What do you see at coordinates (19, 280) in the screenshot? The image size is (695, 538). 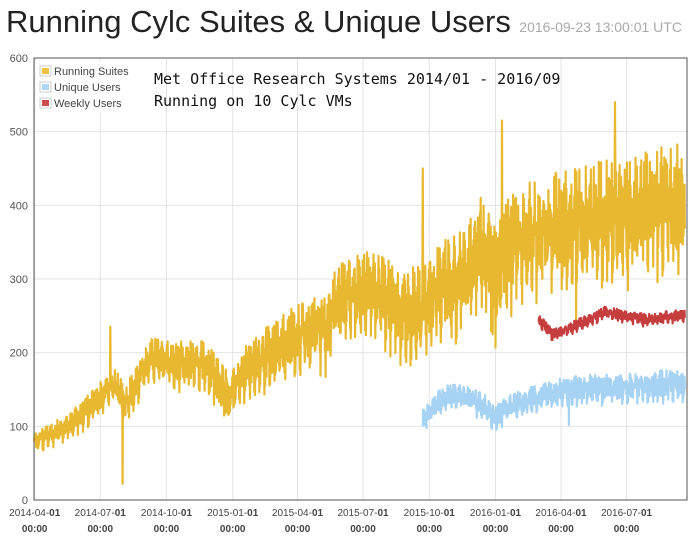 I see `y-tick-label: 300` at bounding box center [19, 280].